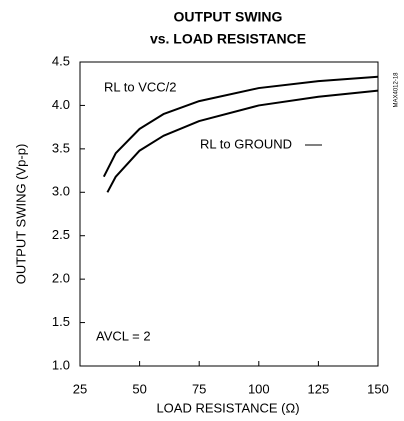 The width and height of the screenshot is (404, 421). What do you see at coordinates (259, 388) in the screenshot?
I see `x-tick-label: 100` at bounding box center [259, 388].